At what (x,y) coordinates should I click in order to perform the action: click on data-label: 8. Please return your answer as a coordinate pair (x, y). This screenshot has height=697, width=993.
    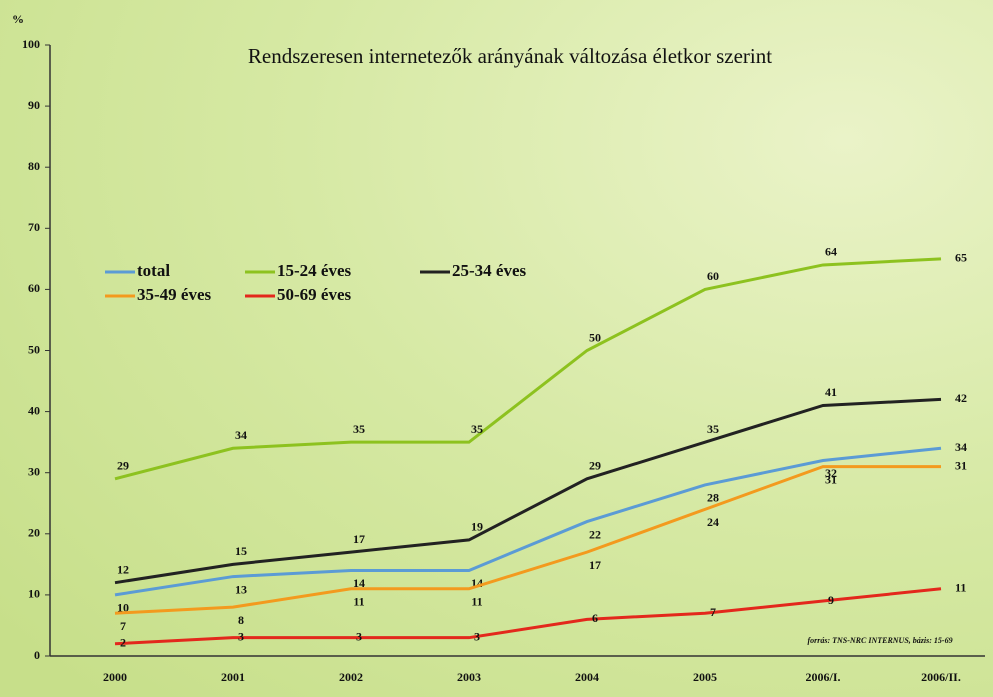
    Looking at the image, I should click on (241, 620).